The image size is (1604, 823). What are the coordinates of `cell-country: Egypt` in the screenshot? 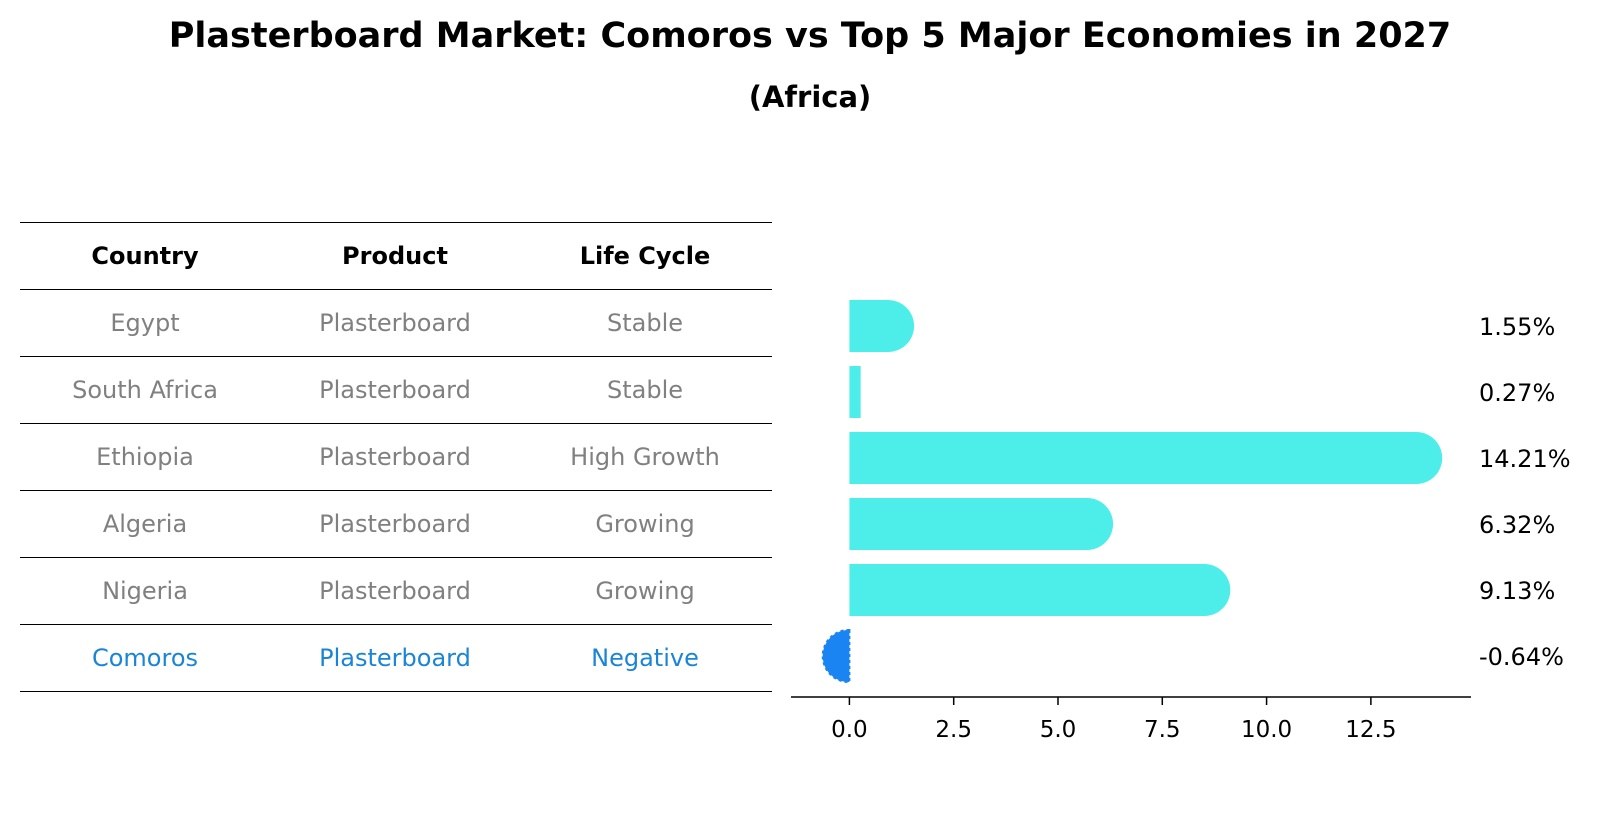 It's located at (145, 323).